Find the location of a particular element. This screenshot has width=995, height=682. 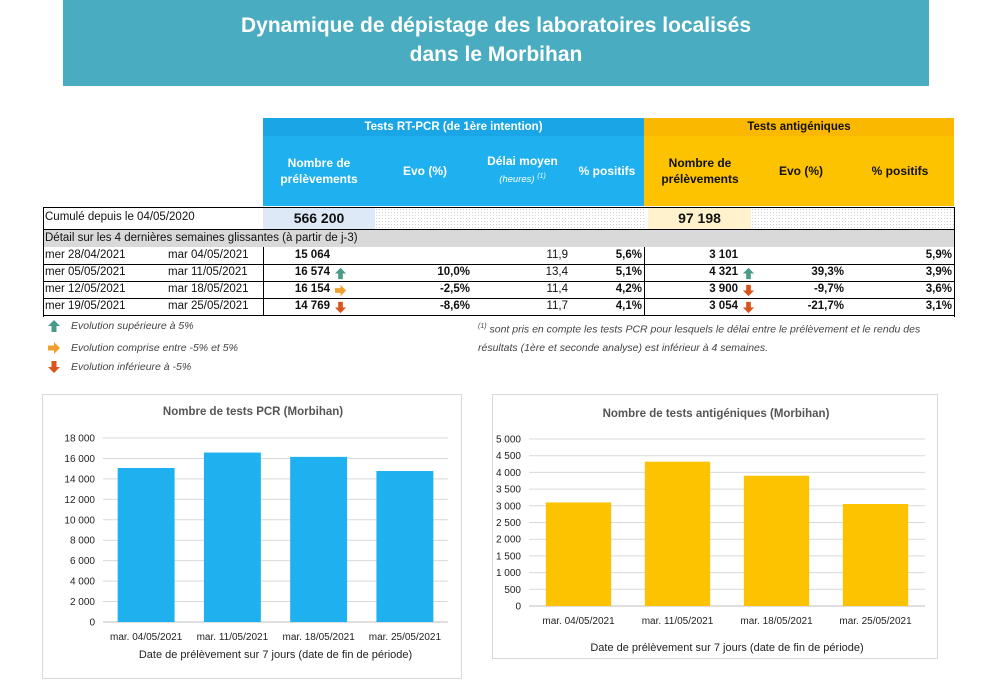

row-end-date: mar 11/05/2021 is located at coordinates (208, 272).